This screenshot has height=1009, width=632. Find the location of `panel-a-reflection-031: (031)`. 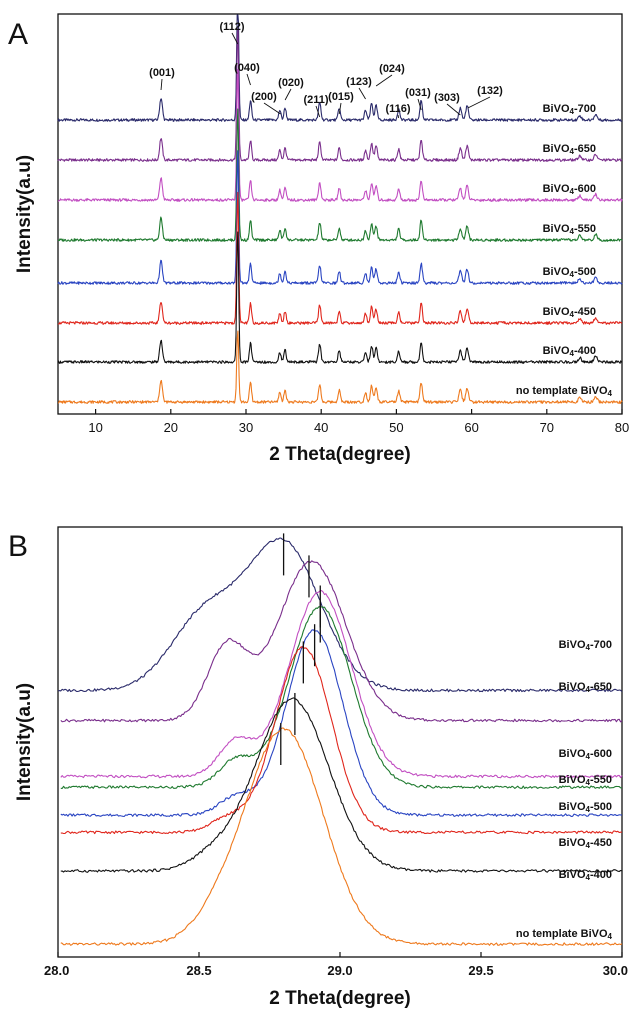

panel-a-reflection-031: (031) is located at coordinates (418, 93).